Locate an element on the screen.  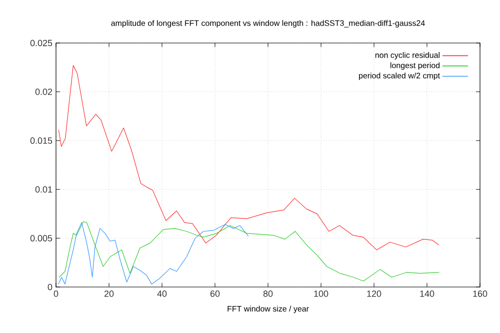
y-tick-label: 0.01 is located at coordinates (43, 189).